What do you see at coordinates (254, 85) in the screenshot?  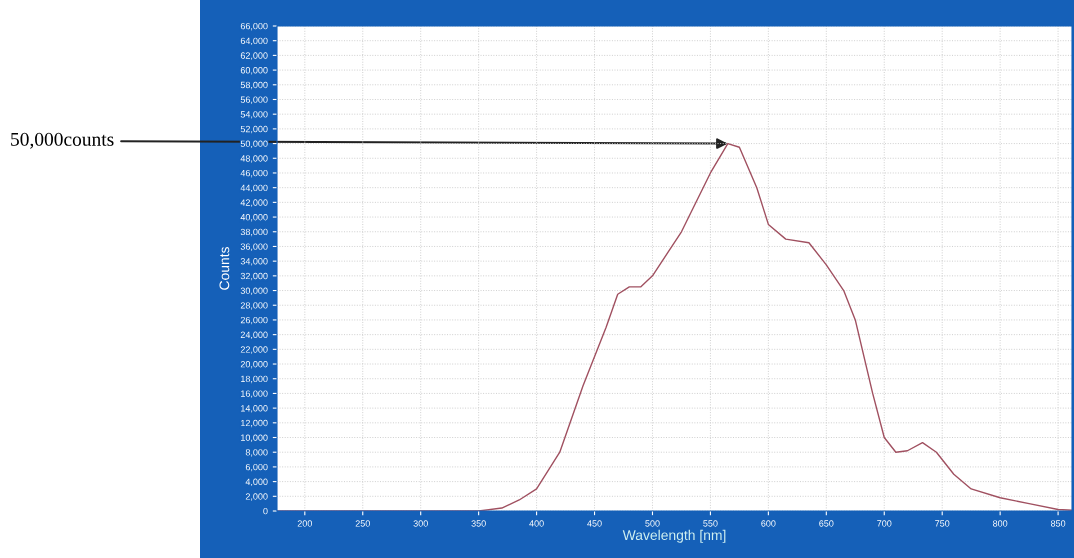 I see `y-tick-label: 58,000` at bounding box center [254, 85].